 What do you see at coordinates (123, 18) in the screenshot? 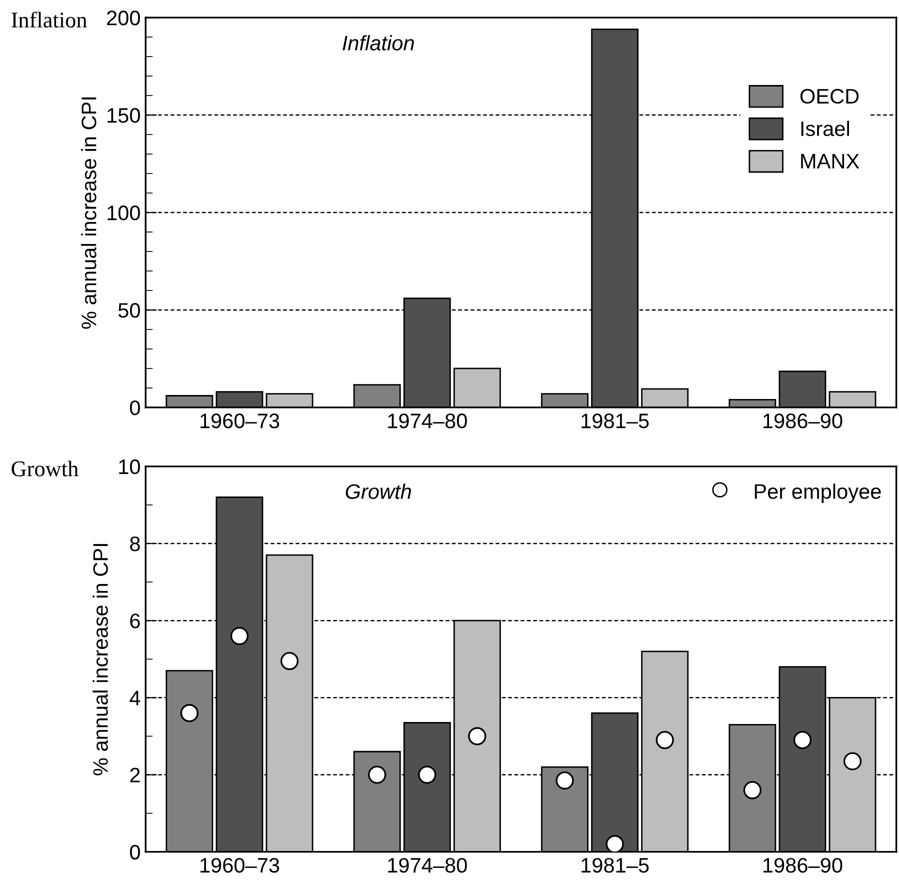
I see `y-tick-label: 200` at bounding box center [123, 18].